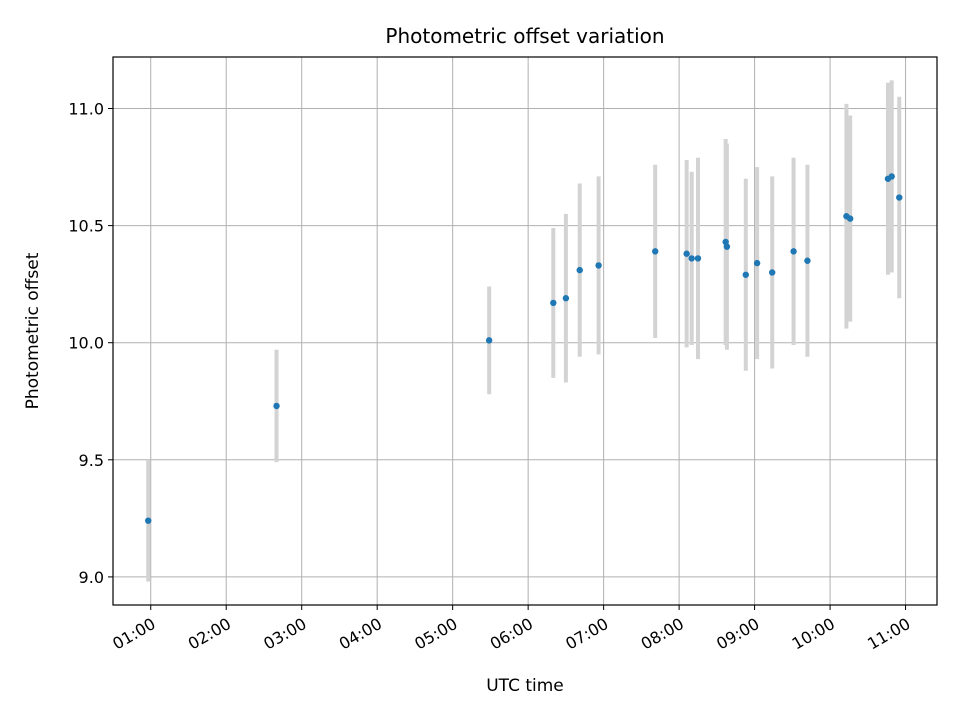 The height and width of the screenshot is (720, 960). Describe the element at coordinates (511, 634) in the screenshot. I see `x-tick-label: 06:00` at that location.